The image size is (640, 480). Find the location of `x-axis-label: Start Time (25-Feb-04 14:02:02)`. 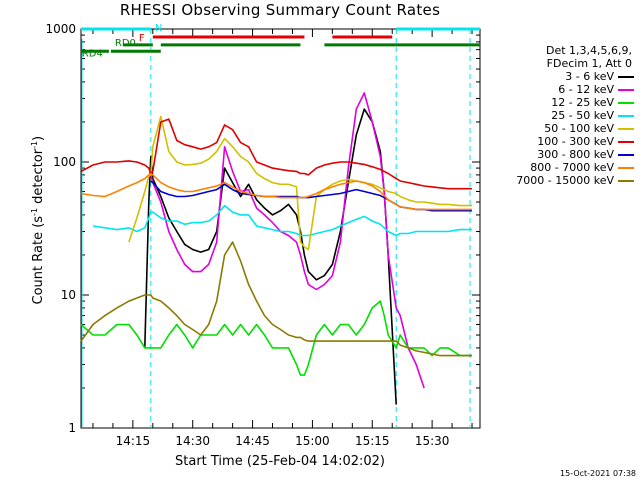

x-axis-label: Start Time (25-Feb-04 14:02:02) is located at coordinates (280, 461).